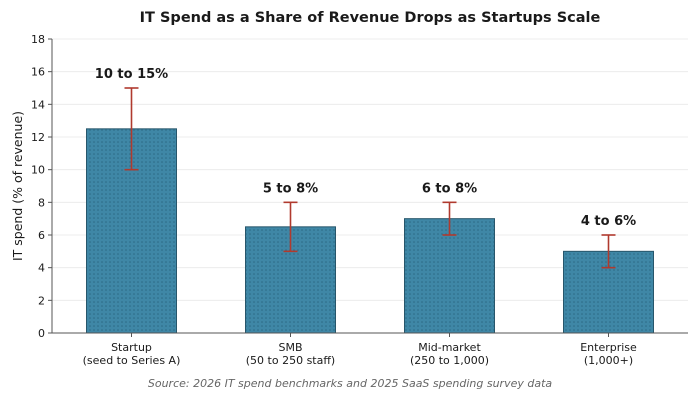 The image size is (700, 404). Describe the element at coordinates (608, 354) in the screenshot. I see `x-tick-label: Enterprise (1,000+)` at that location.